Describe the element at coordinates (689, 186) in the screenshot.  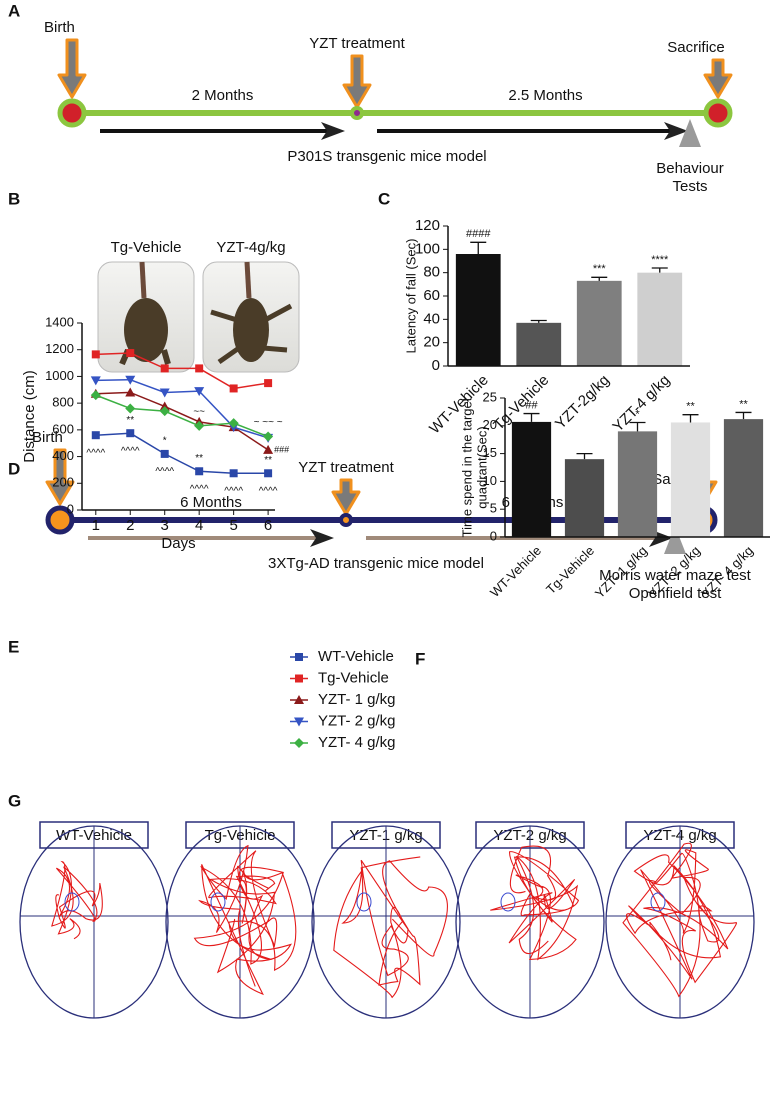
I see `test-label: Tests` at that location.